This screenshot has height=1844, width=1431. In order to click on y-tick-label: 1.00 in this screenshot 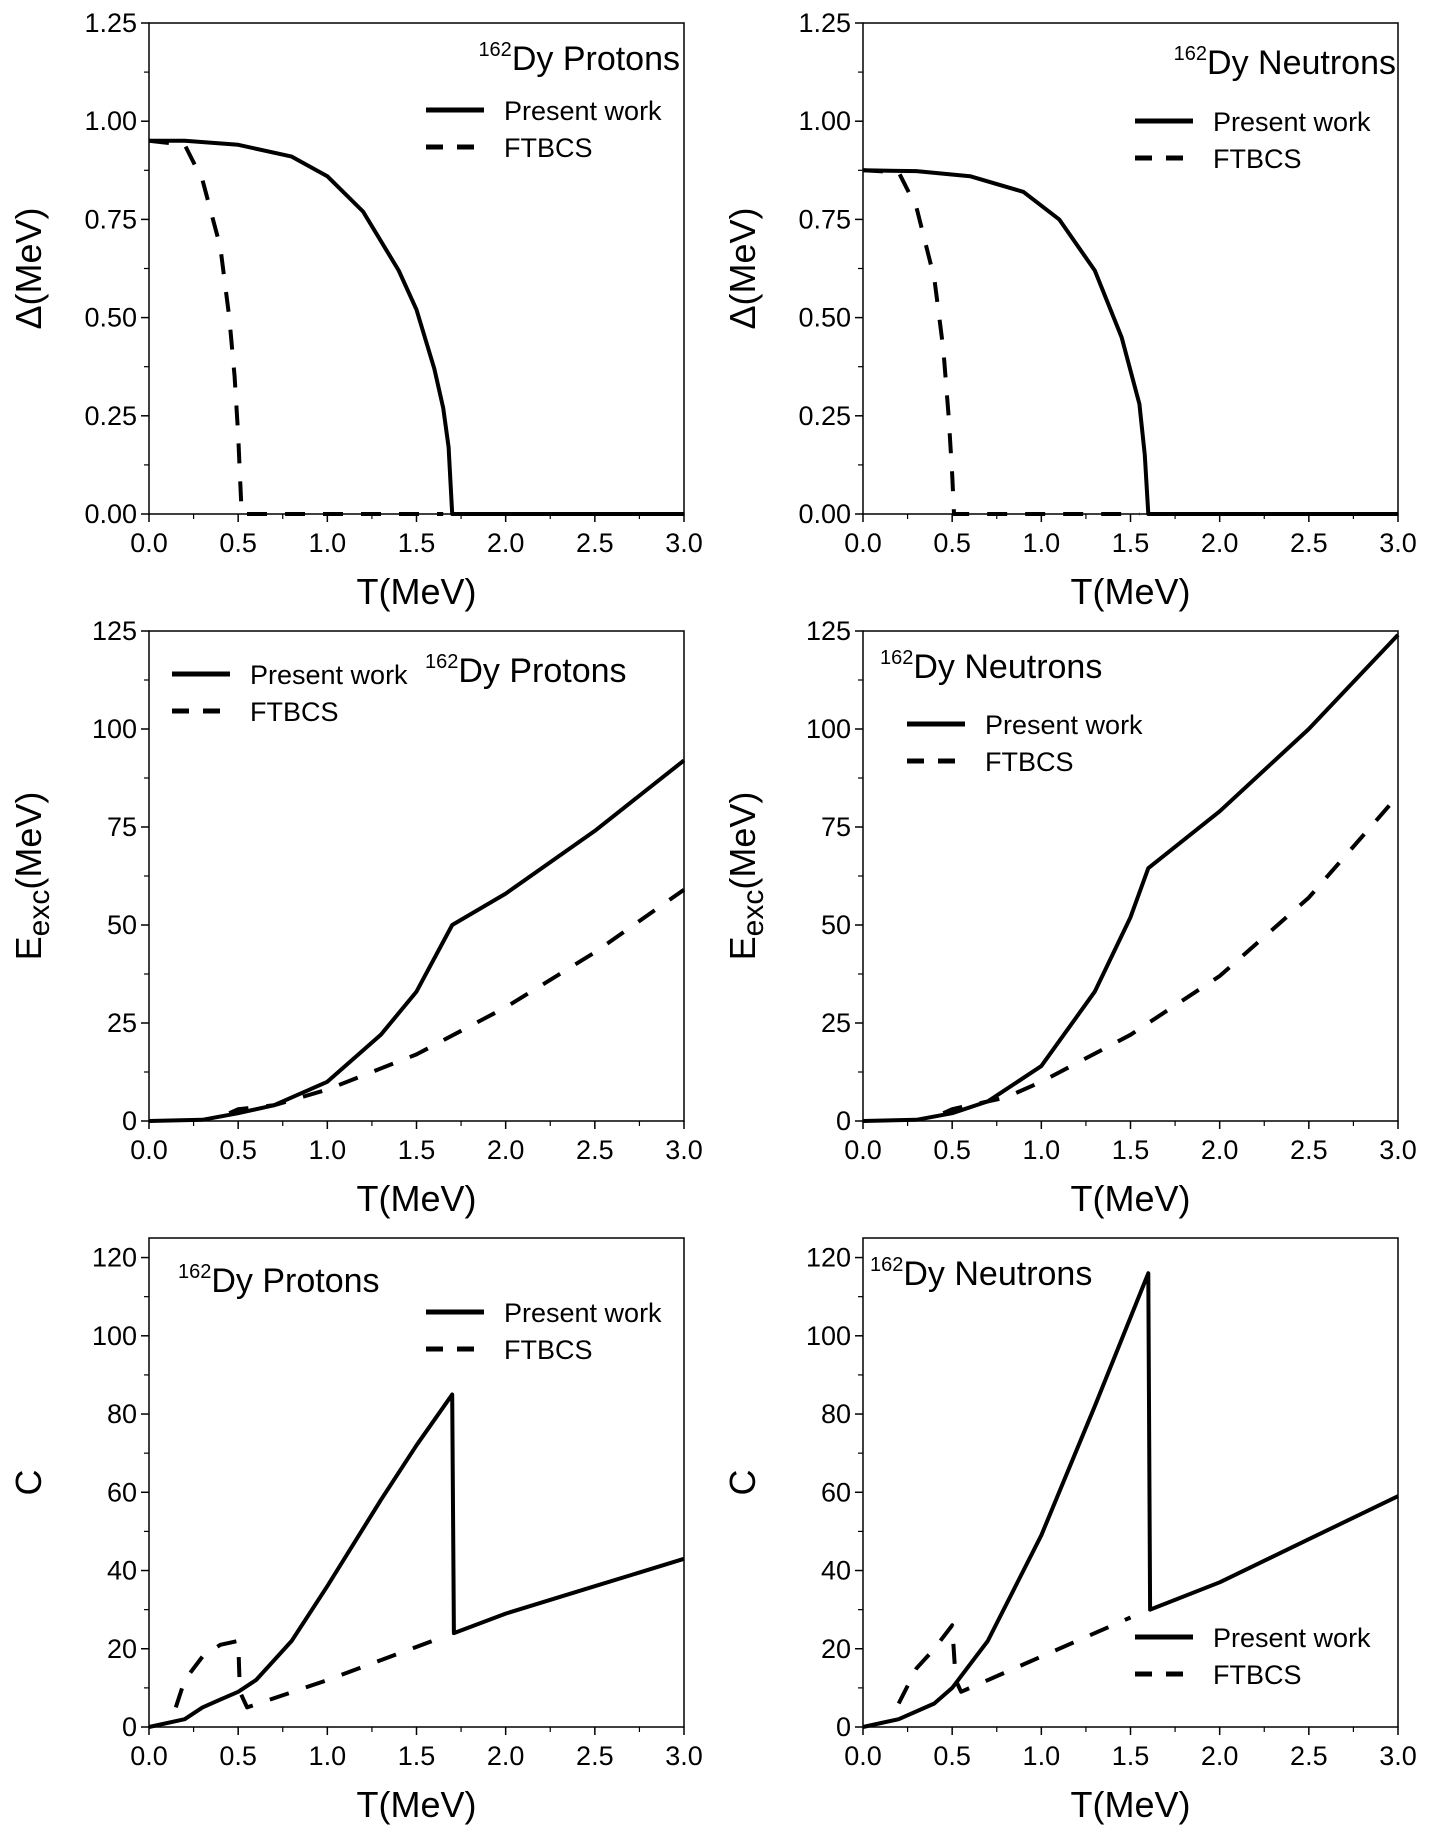, I will do `click(110, 121)`.